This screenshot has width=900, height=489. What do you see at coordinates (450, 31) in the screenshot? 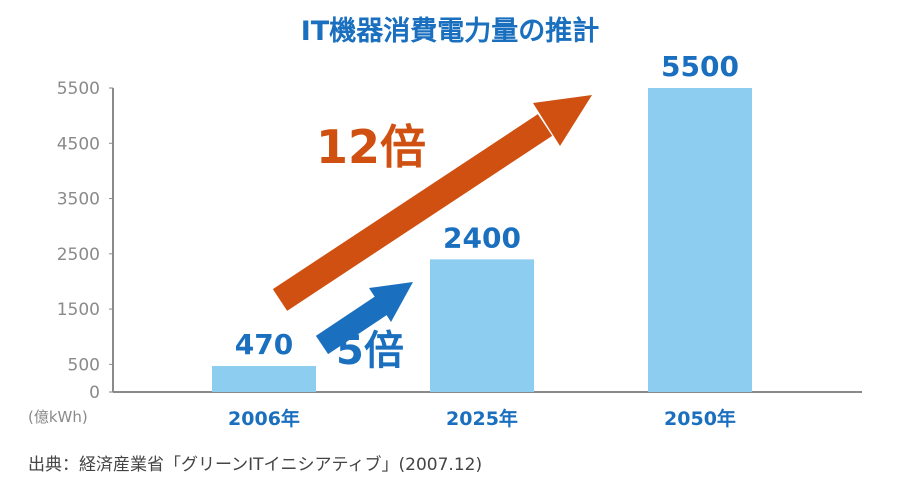
I see `chart-title: IT機器消費電力量の推計` at bounding box center [450, 31].